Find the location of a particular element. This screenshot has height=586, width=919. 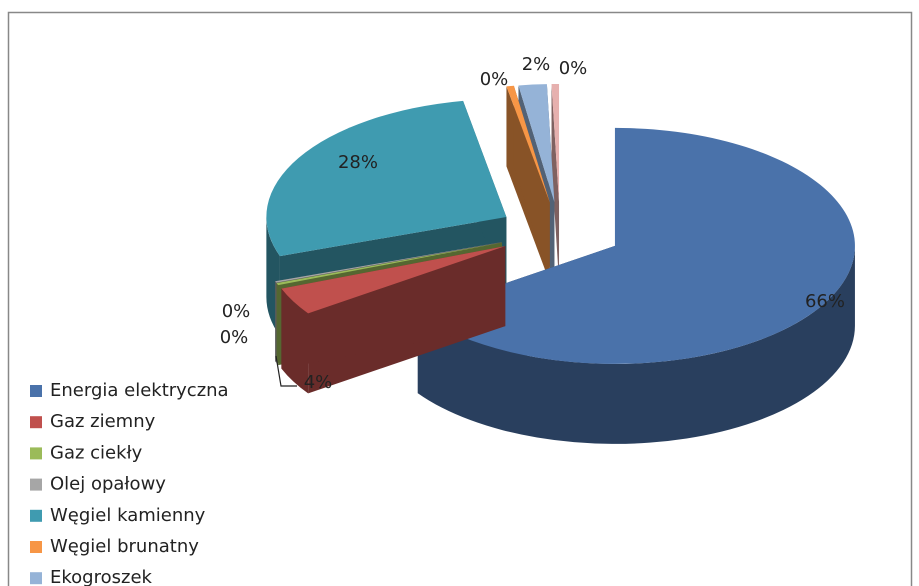

data-label: 4% is located at coordinates (318, 382).